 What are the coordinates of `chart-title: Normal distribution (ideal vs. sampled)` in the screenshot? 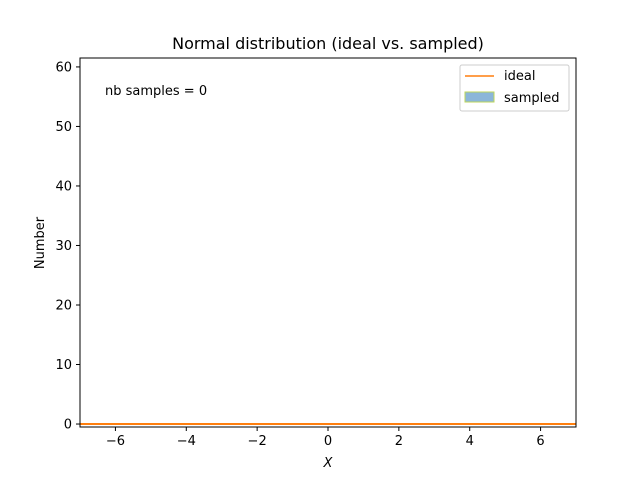 It's located at (328, 43).